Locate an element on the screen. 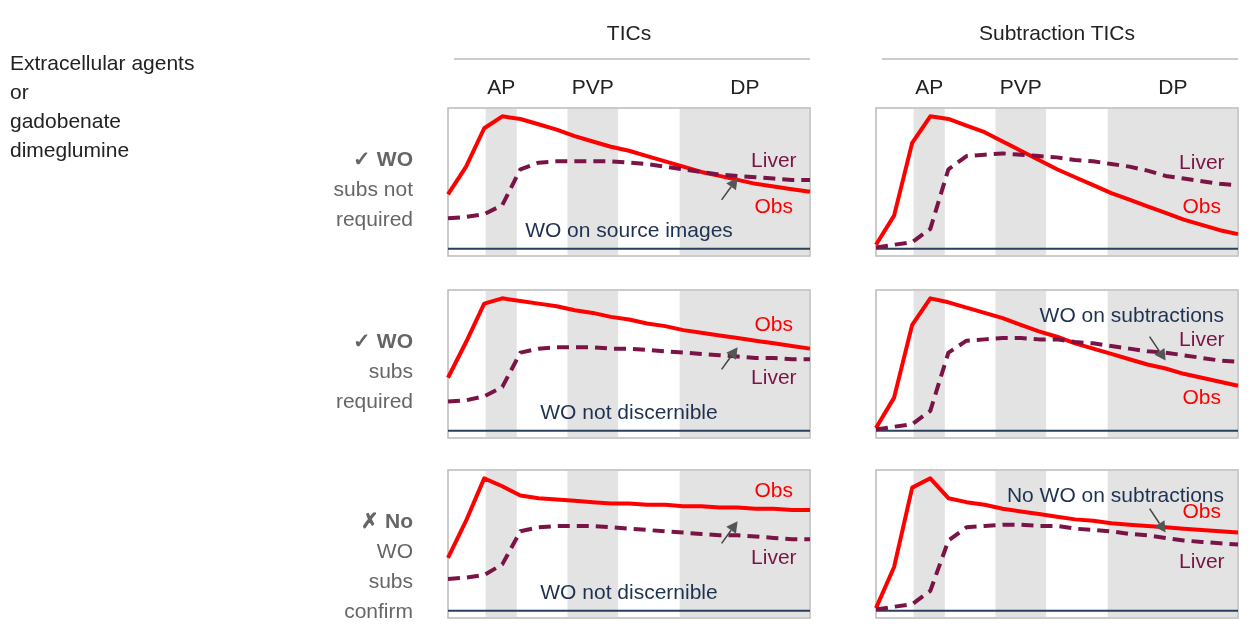  chart-title: Subtraction TICs is located at coordinates (1057, 32).